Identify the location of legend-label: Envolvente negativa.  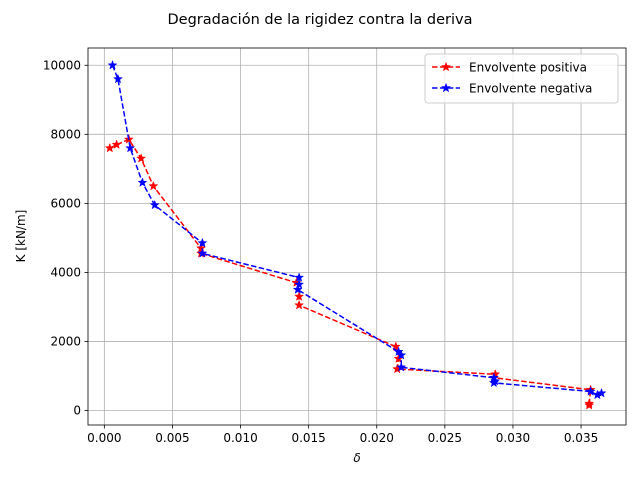
(530, 89).